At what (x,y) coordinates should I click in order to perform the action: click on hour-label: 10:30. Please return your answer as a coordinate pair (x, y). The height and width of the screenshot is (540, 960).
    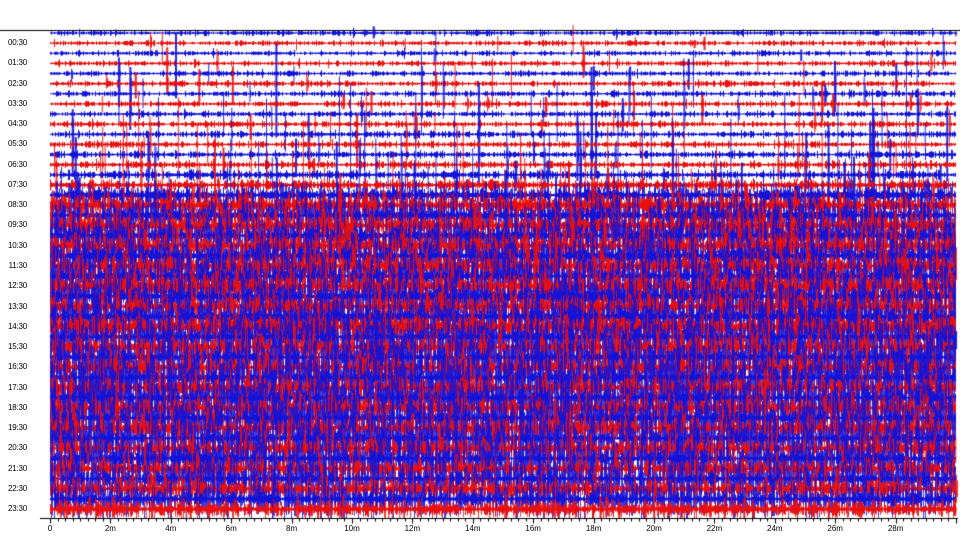
    Looking at the image, I should click on (17, 245).